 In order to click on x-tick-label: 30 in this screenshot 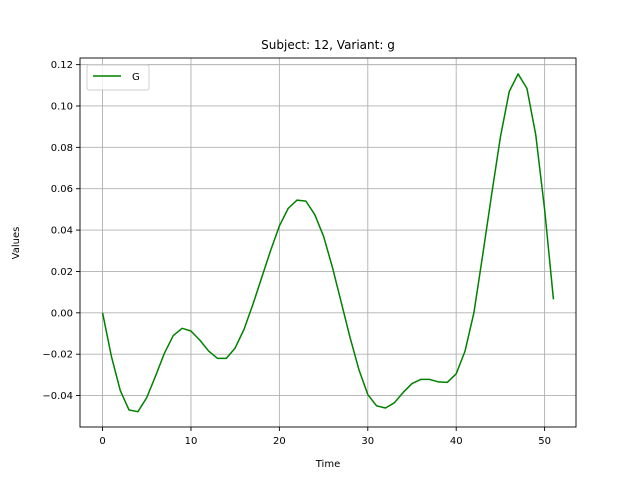, I will do `click(367, 441)`.